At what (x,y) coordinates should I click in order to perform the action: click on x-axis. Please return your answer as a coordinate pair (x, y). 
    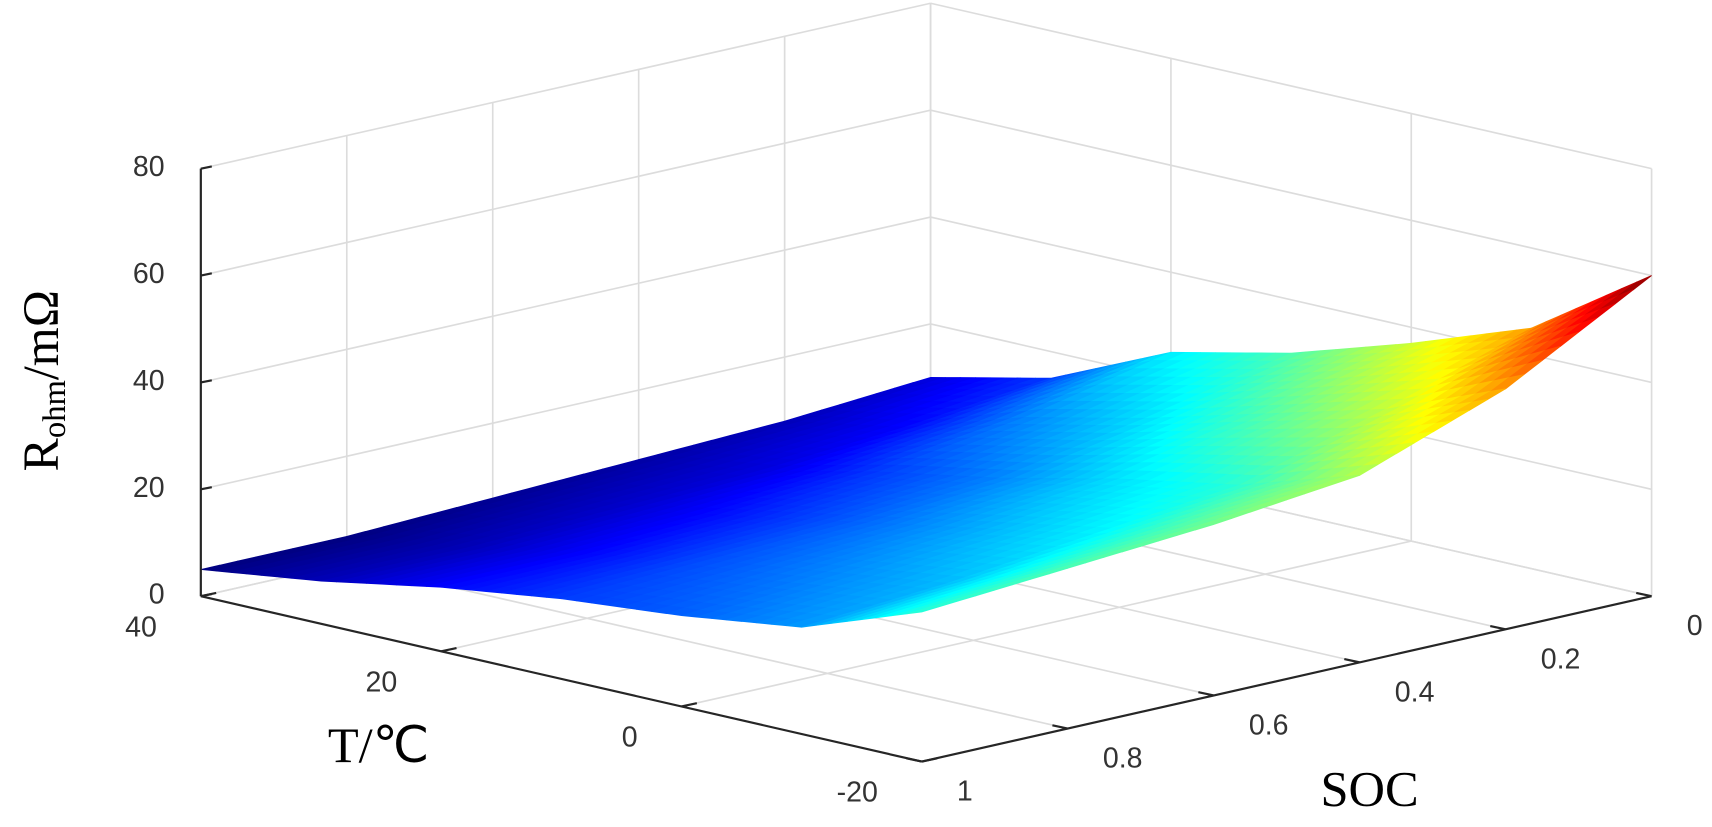
    Looking at the image, I should click on (561, 679).